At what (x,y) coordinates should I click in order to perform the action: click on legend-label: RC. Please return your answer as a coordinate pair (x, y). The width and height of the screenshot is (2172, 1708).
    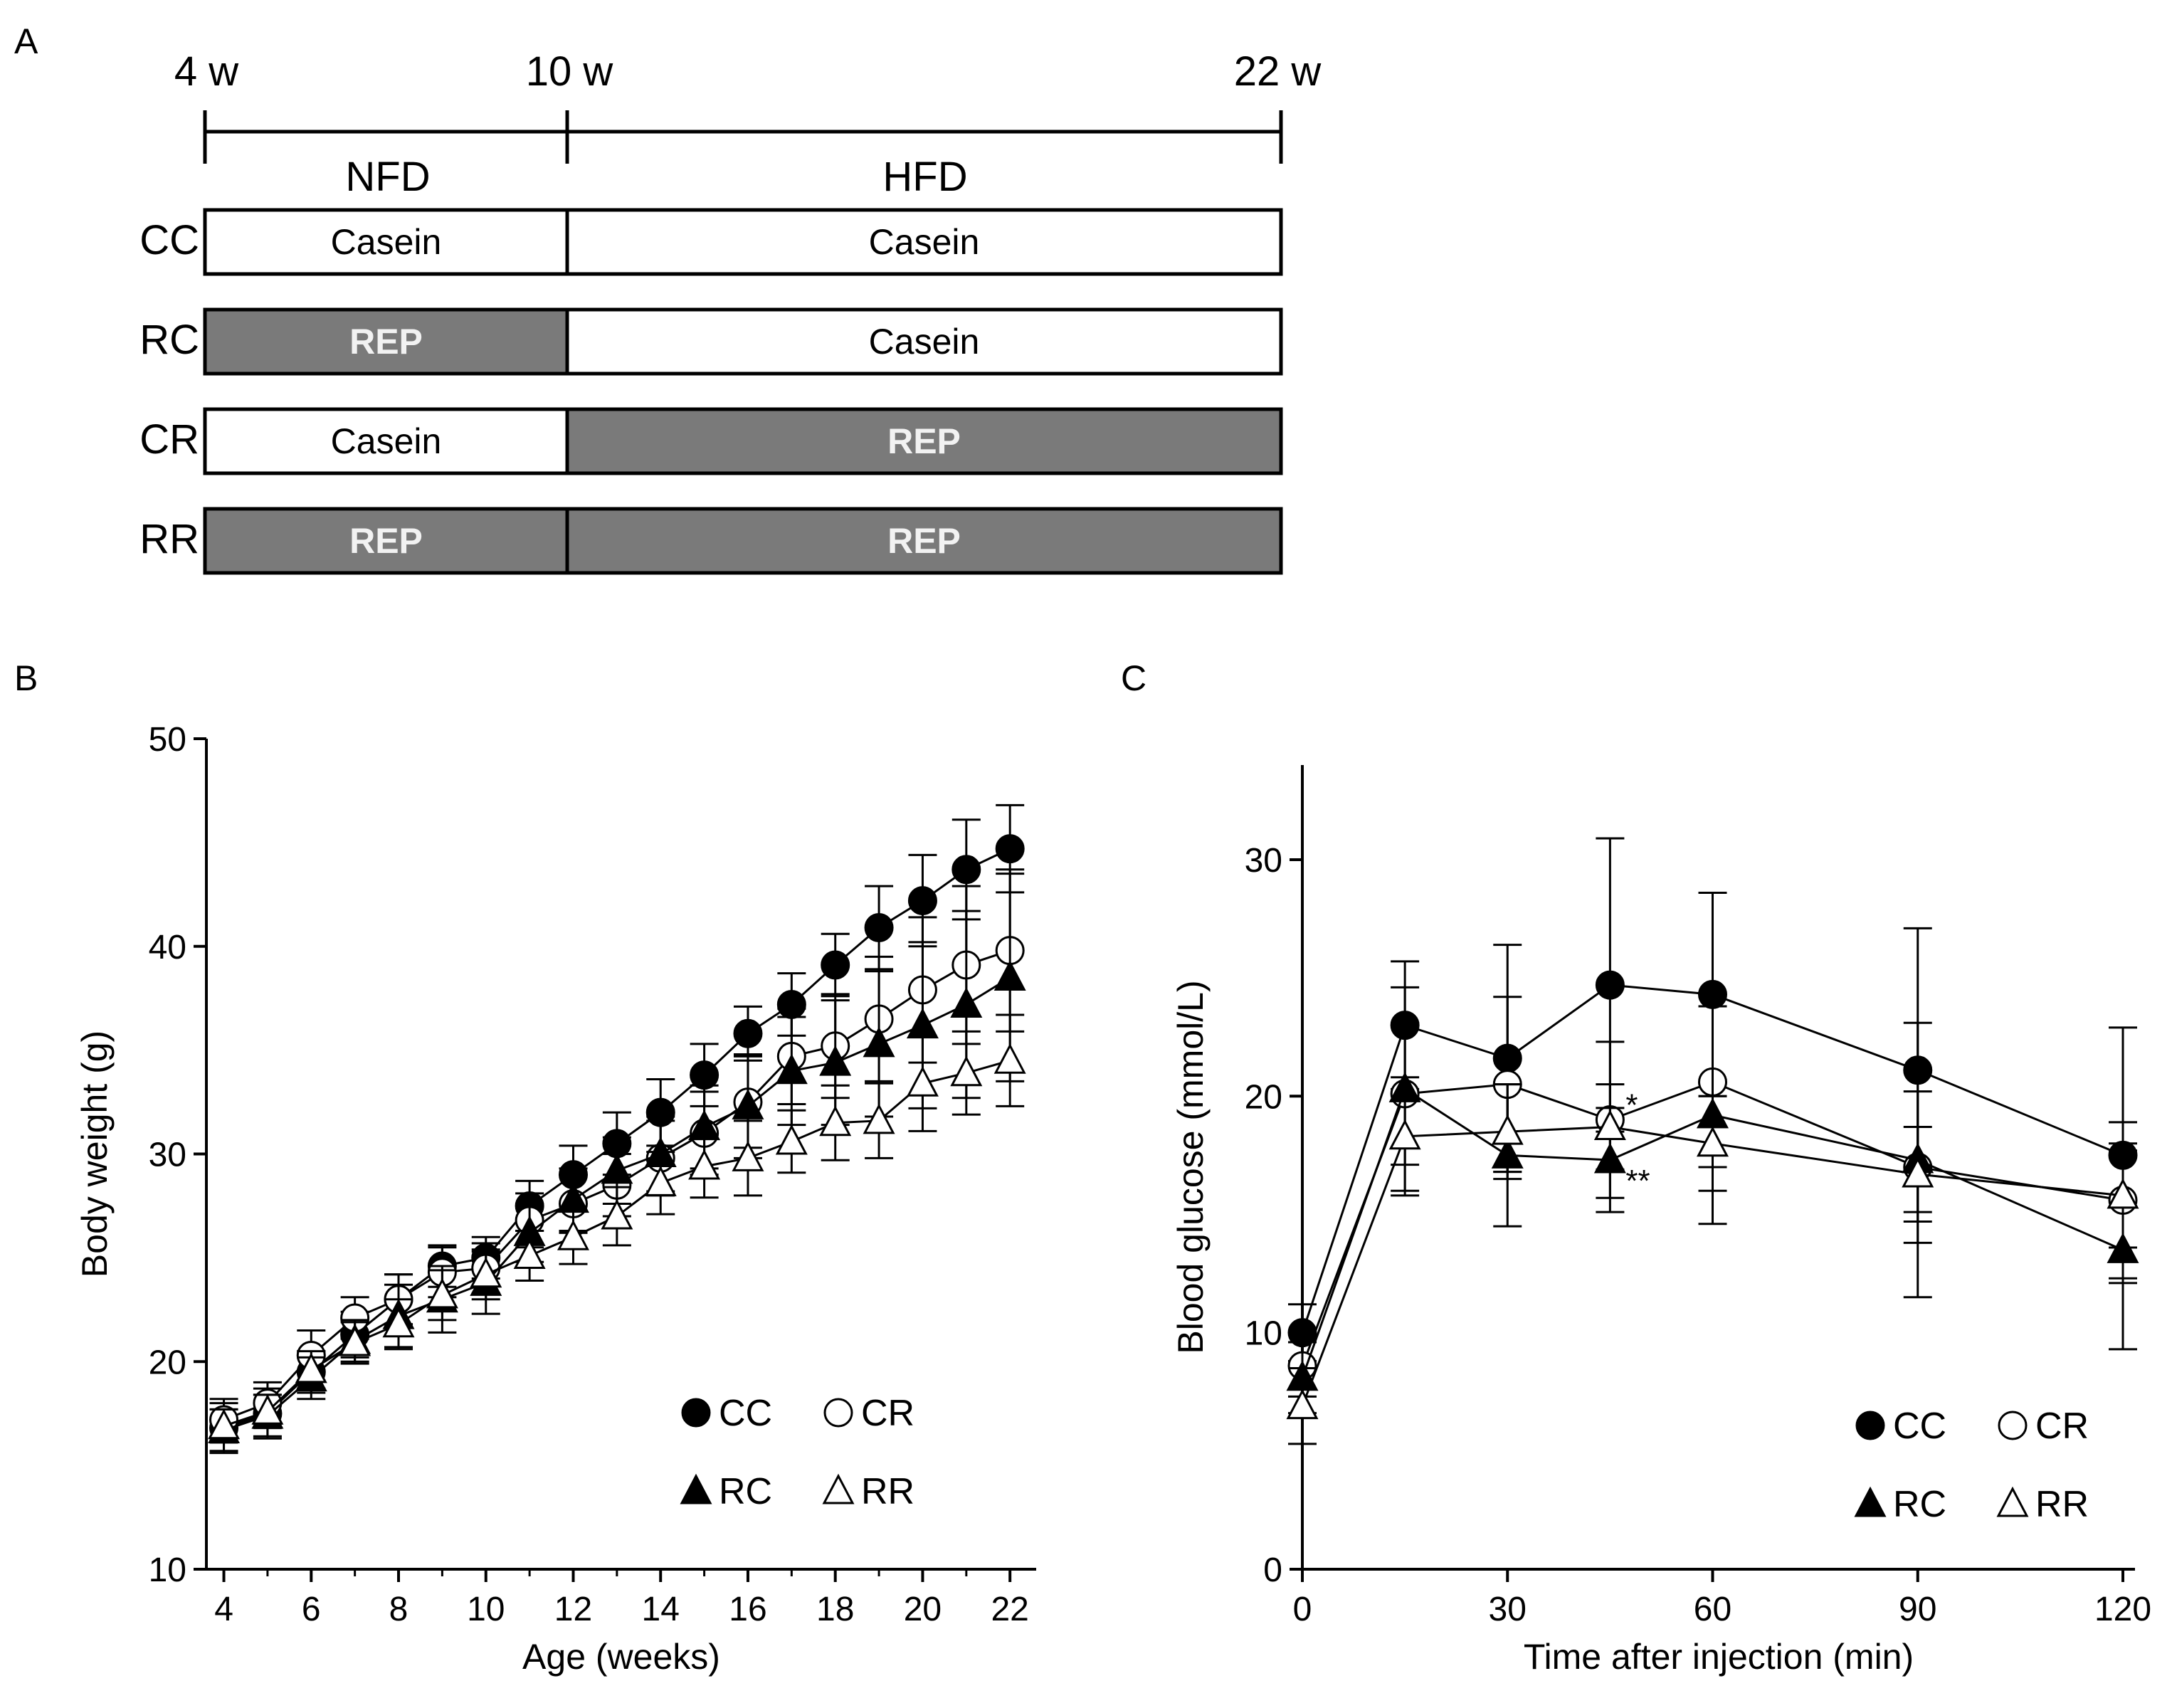
    Looking at the image, I should click on (1919, 1504).